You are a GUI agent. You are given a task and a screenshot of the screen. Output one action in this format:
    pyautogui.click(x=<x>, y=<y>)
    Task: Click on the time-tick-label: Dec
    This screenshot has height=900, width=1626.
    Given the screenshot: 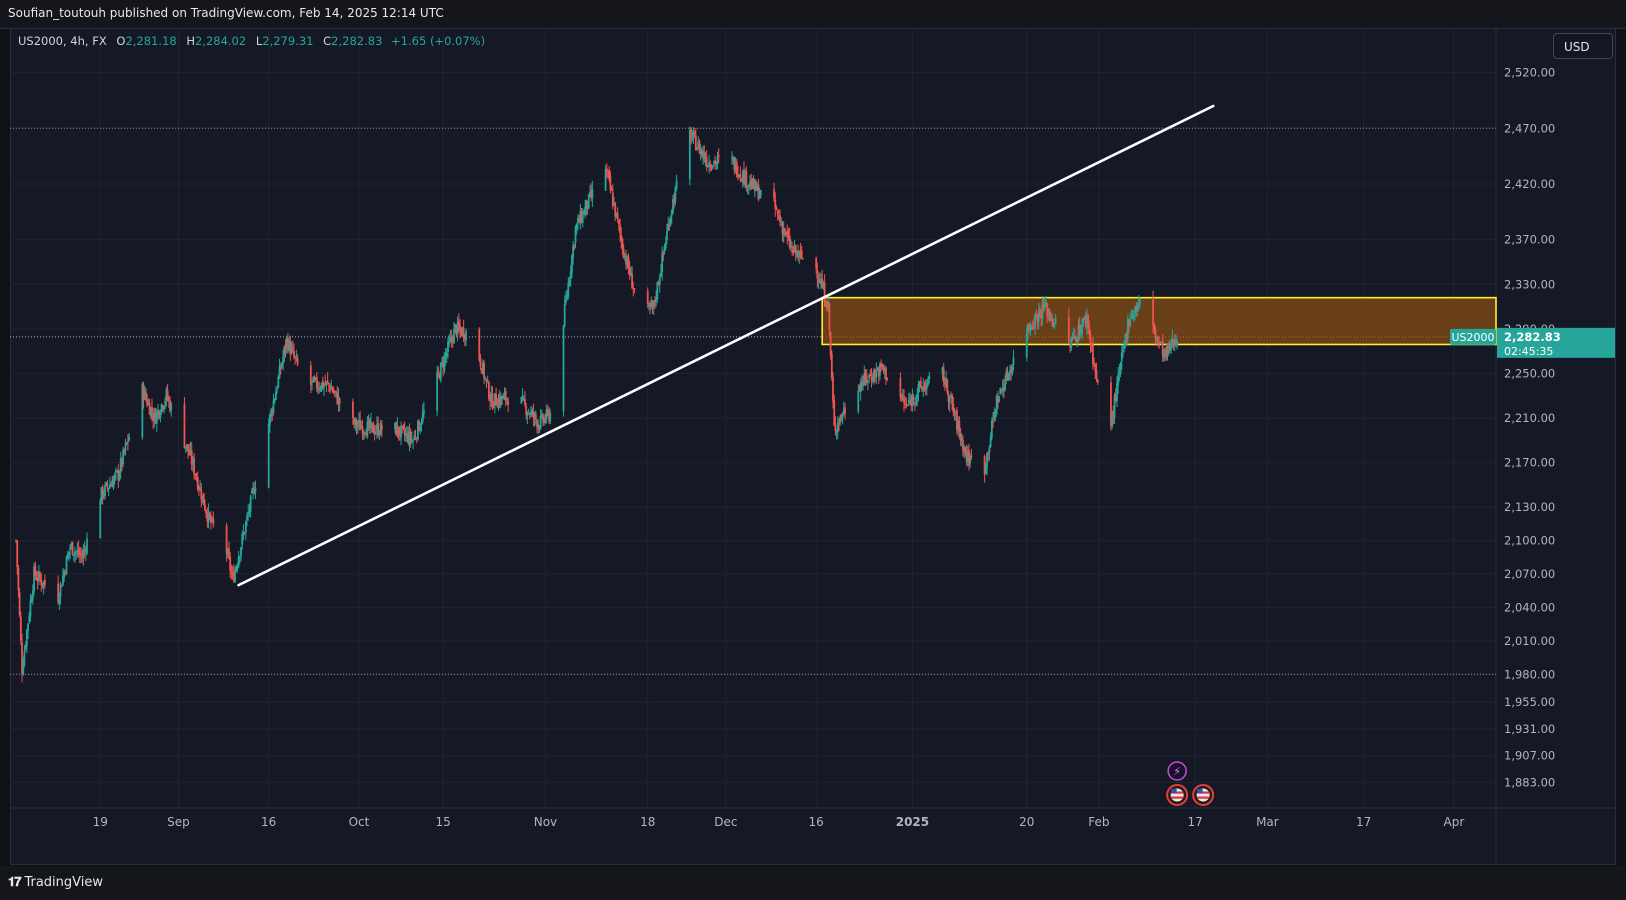 What is the action you would take?
    pyautogui.click(x=725, y=822)
    